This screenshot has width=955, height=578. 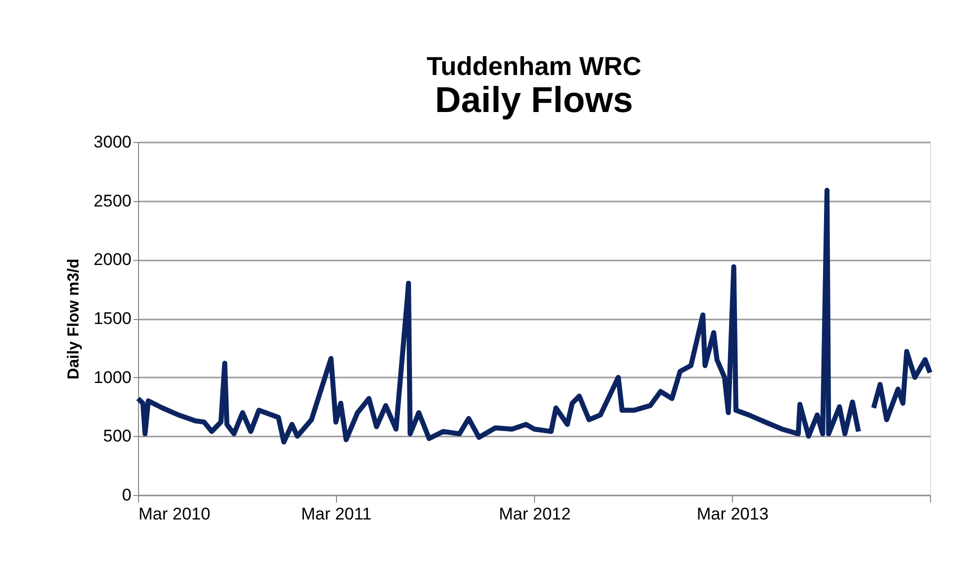 What do you see at coordinates (74, 319) in the screenshot?
I see `y-axis-title: Daily Flow m3/d` at bounding box center [74, 319].